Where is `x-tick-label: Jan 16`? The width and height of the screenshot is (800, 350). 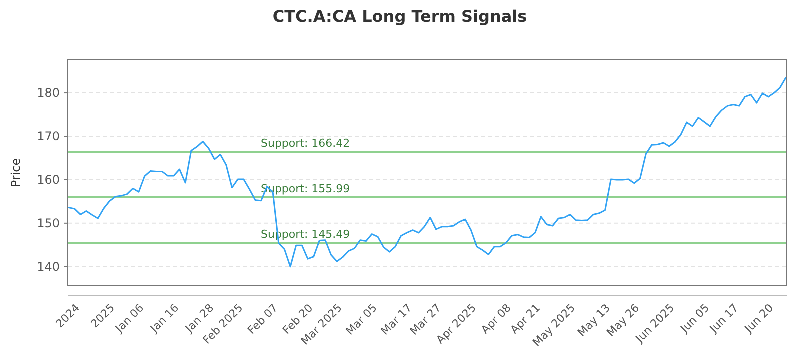
x-tick-label: Jan 16 is located at coordinates (164, 319).